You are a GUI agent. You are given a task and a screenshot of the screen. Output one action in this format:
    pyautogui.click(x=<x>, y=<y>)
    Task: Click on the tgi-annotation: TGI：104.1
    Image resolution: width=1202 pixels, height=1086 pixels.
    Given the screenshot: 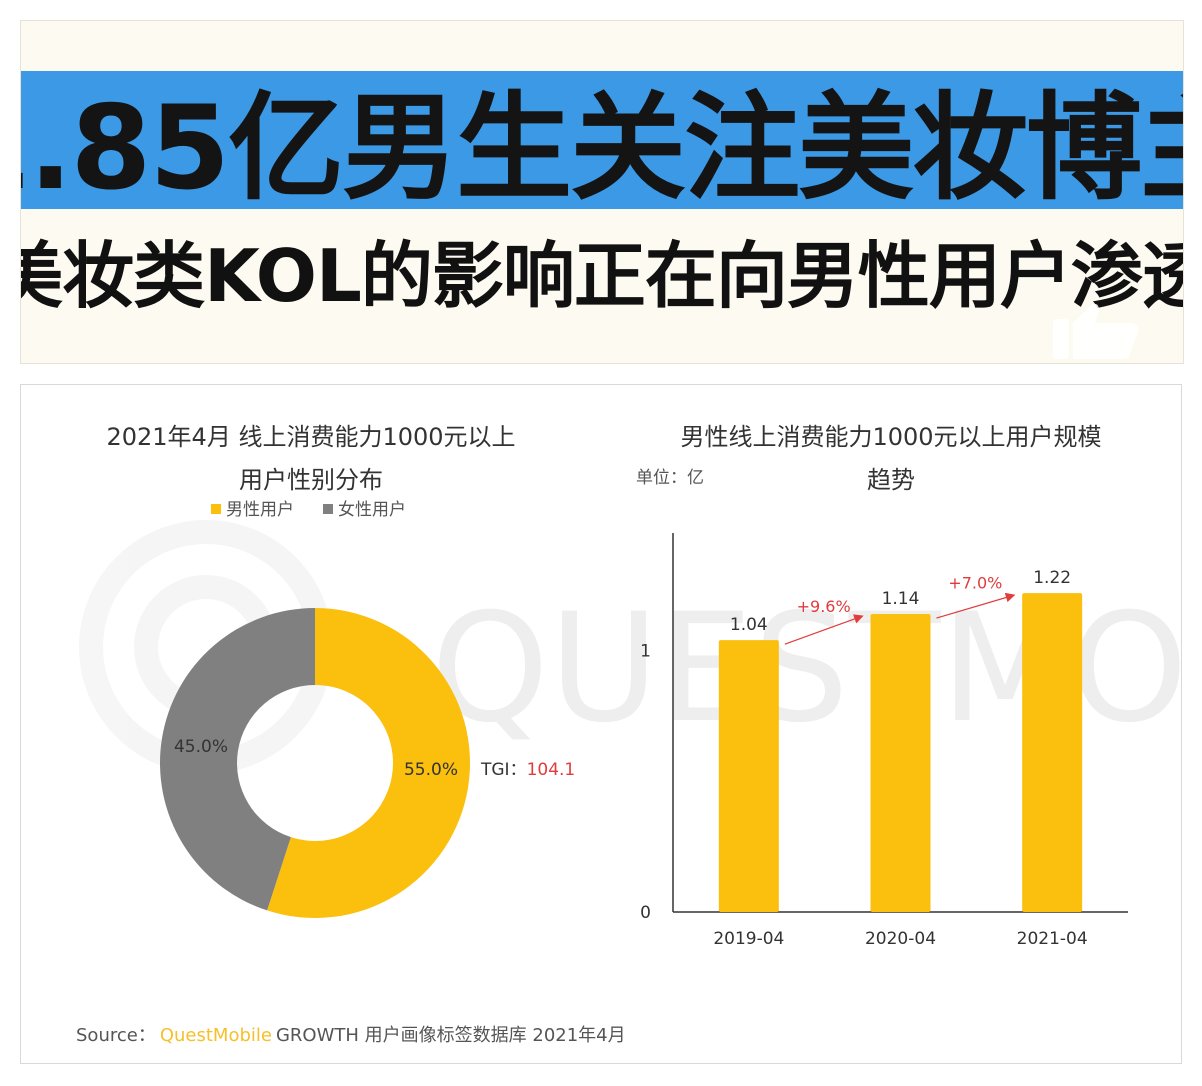 What is the action you would take?
    pyautogui.click(x=527, y=770)
    